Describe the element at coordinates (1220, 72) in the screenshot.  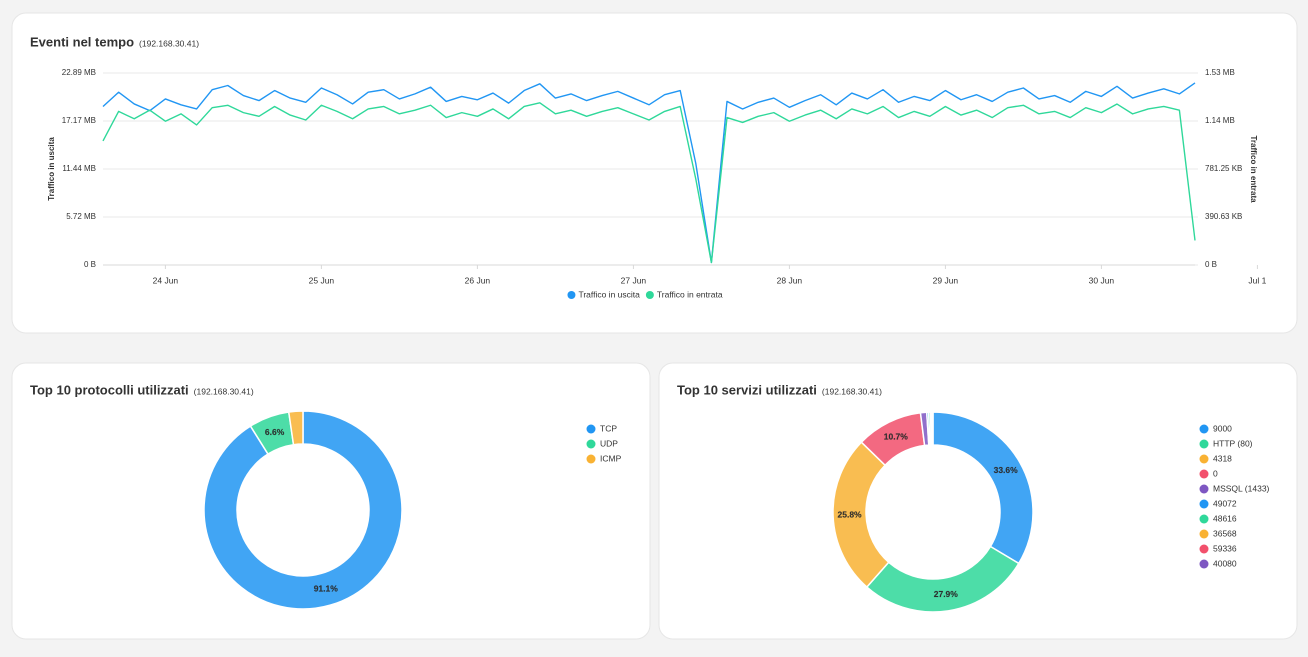
I see `y2-tick-label: 1.53 MB` at that location.